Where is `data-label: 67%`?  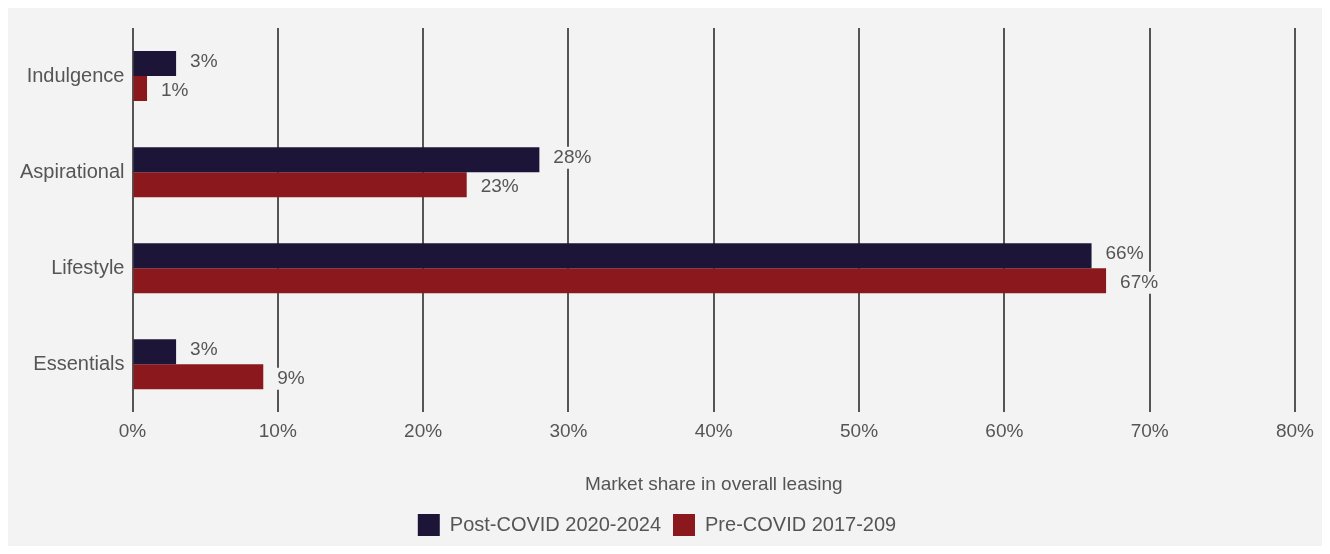
data-label: 67% is located at coordinates (1139, 281).